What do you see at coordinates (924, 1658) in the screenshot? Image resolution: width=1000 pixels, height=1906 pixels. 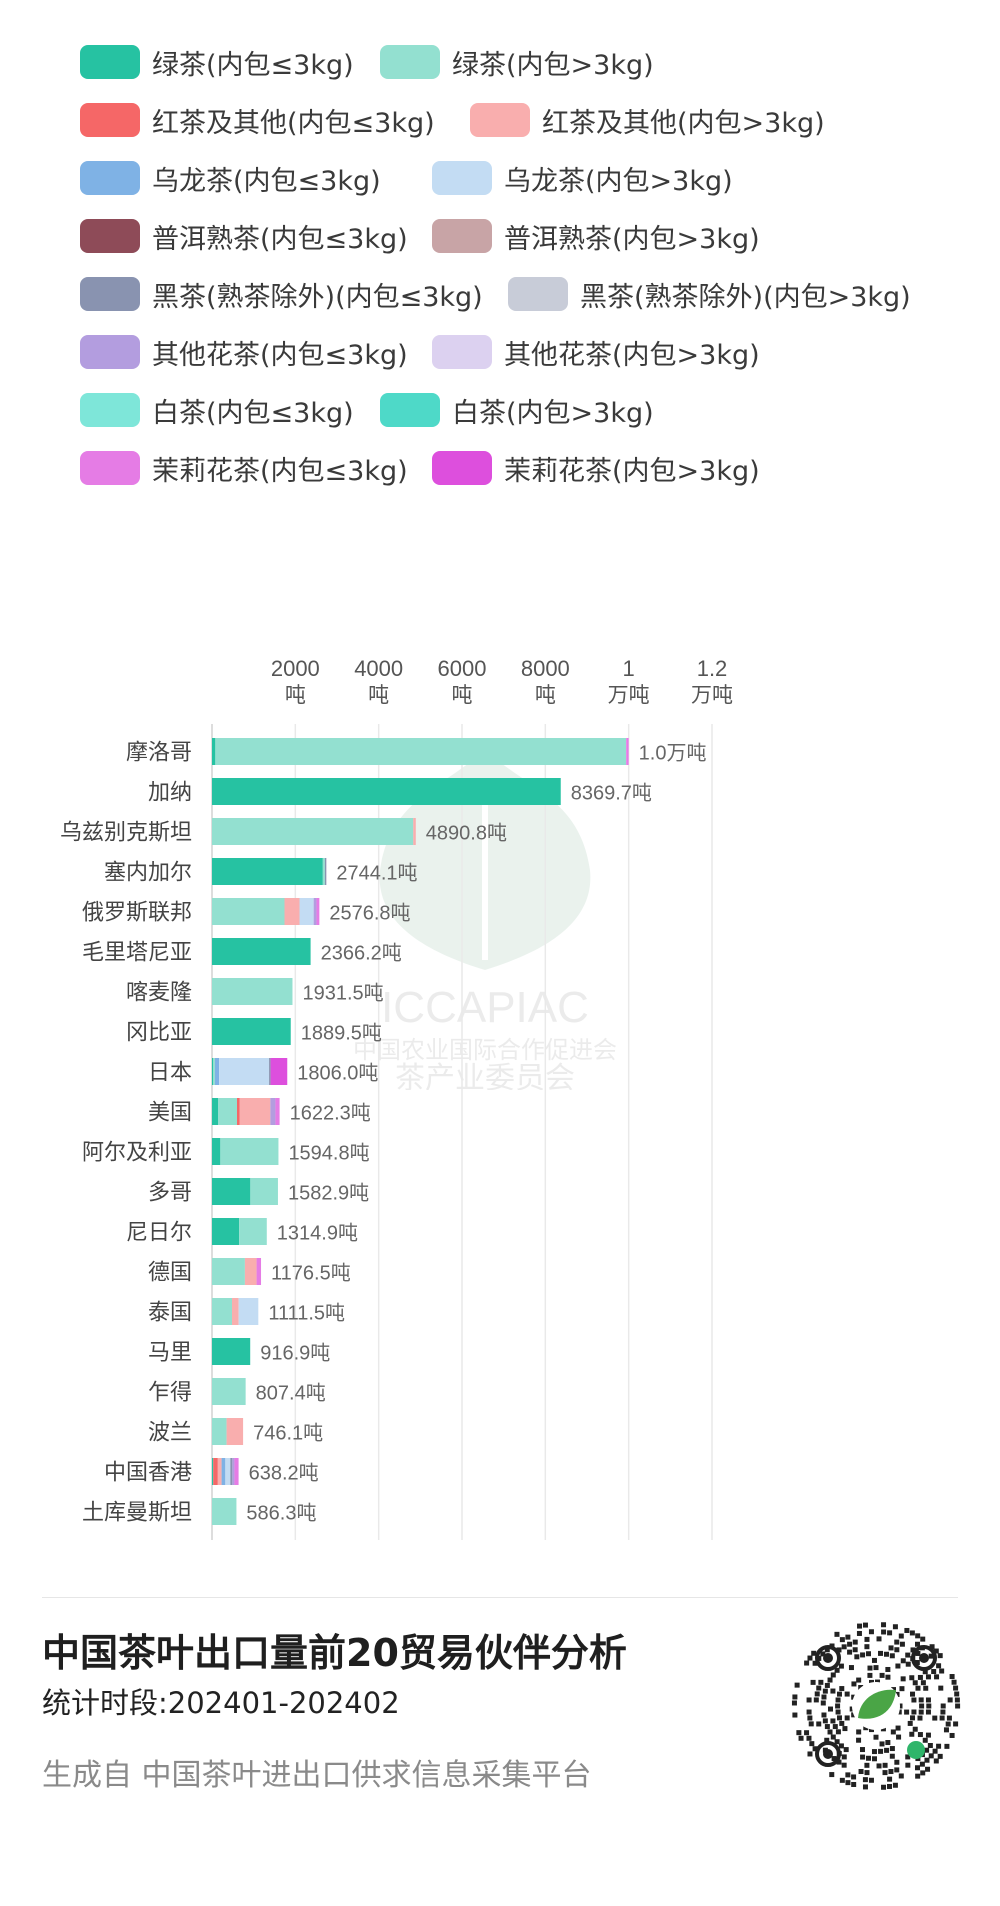 I see `qr-finder` at bounding box center [924, 1658].